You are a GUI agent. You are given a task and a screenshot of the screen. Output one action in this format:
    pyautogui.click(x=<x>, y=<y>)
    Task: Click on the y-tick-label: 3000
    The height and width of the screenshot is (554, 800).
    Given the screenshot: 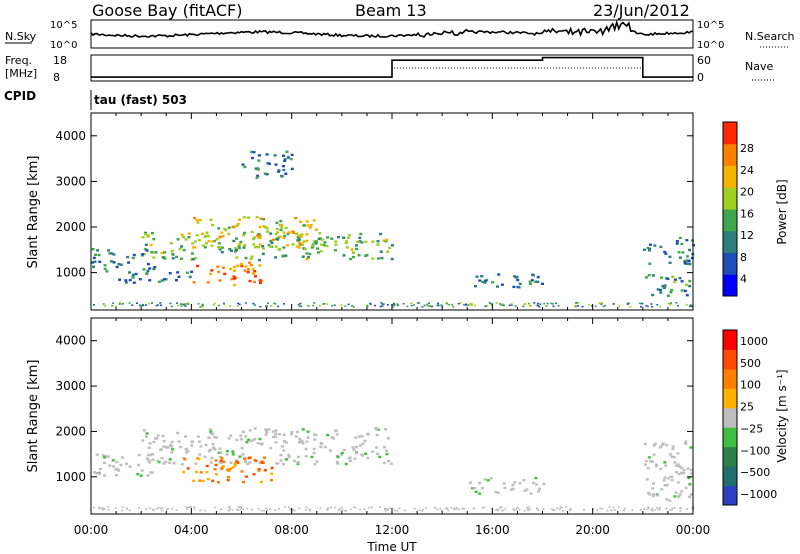 What is the action you would take?
    pyautogui.click(x=70, y=386)
    